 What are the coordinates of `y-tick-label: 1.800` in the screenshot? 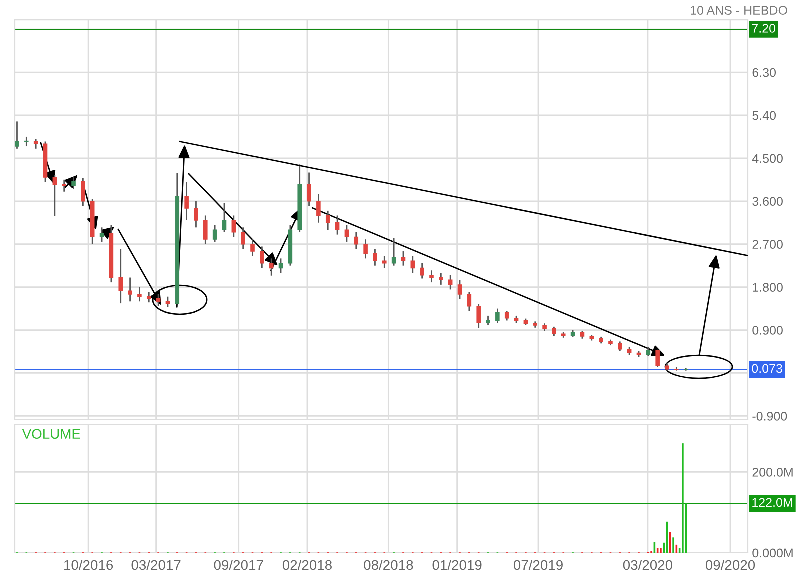 It's located at (768, 287).